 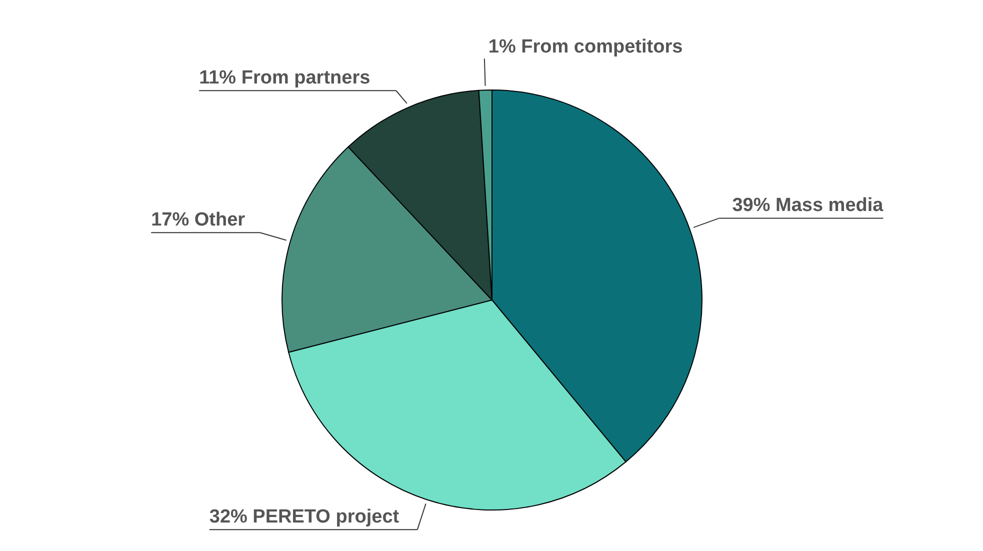 What do you see at coordinates (198, 220) in the screenshot?
I see `slice-label: 17% Other` at bounding box center [198, 220].